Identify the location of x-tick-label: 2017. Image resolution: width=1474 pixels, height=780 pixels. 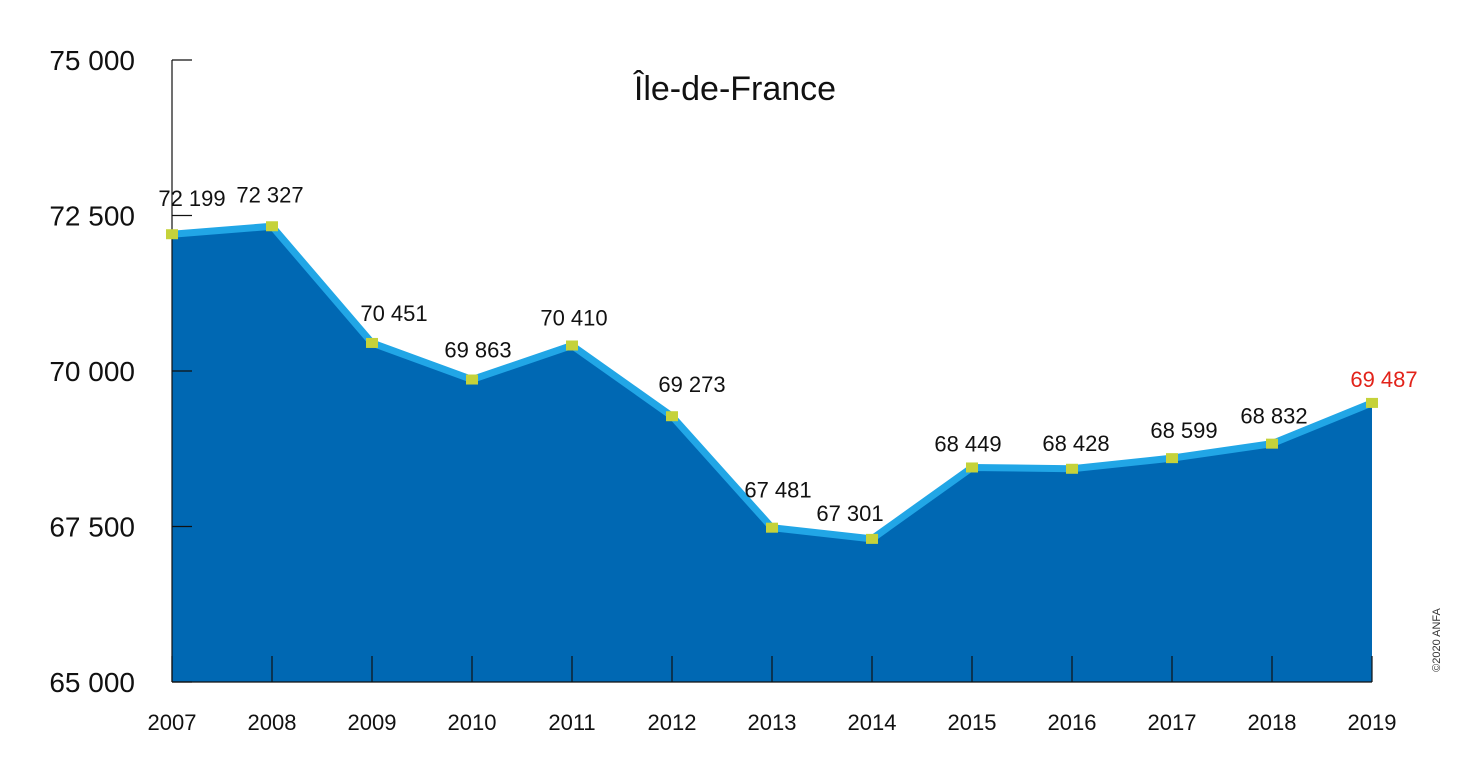
(1172, 722).